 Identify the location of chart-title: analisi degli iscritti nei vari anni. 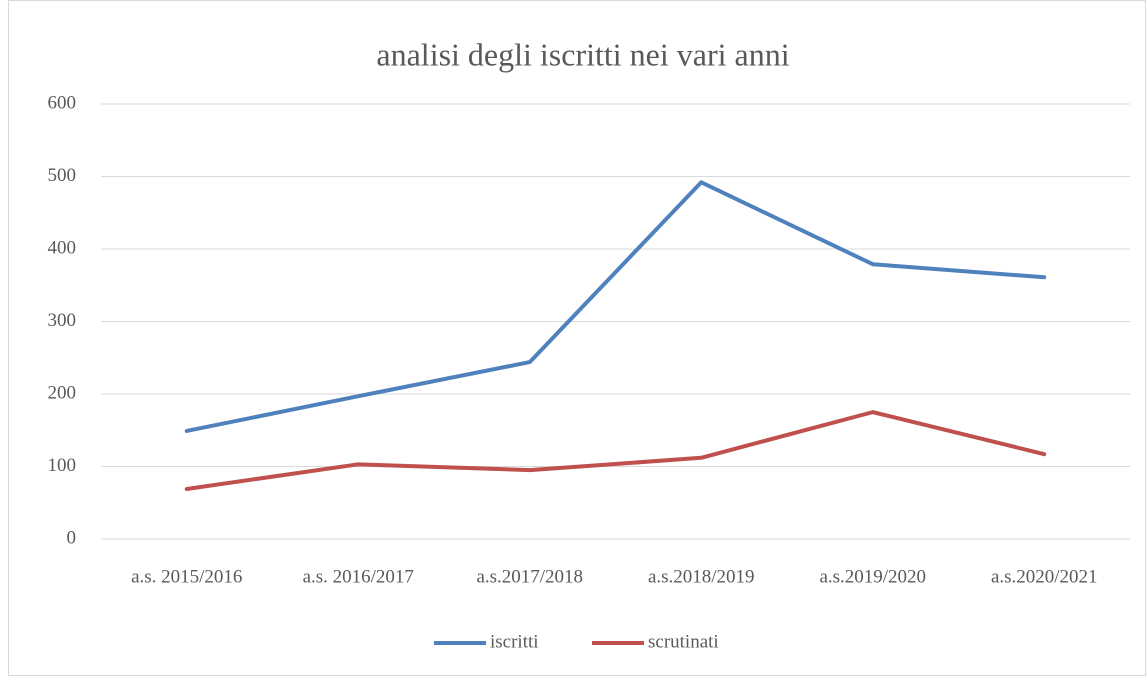
(582, 54).